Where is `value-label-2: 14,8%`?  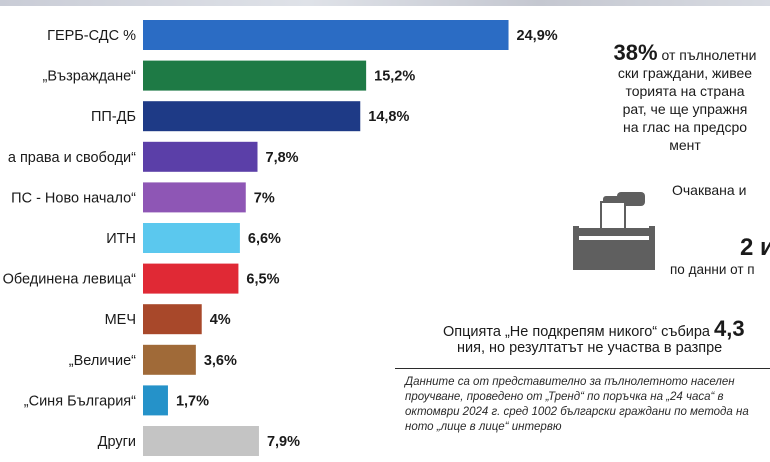 value-label-2: 14,8% is located at coordinates (388, 117).